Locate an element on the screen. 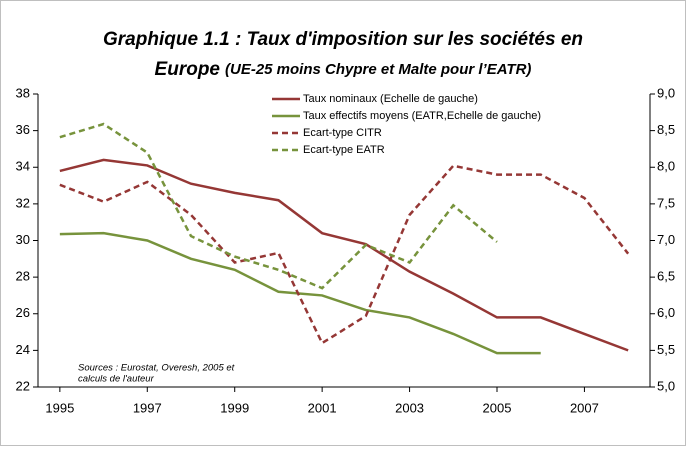 This screenshot has width=686, height=451. y-tick-label: 34 is located at coordinates (23, 166).